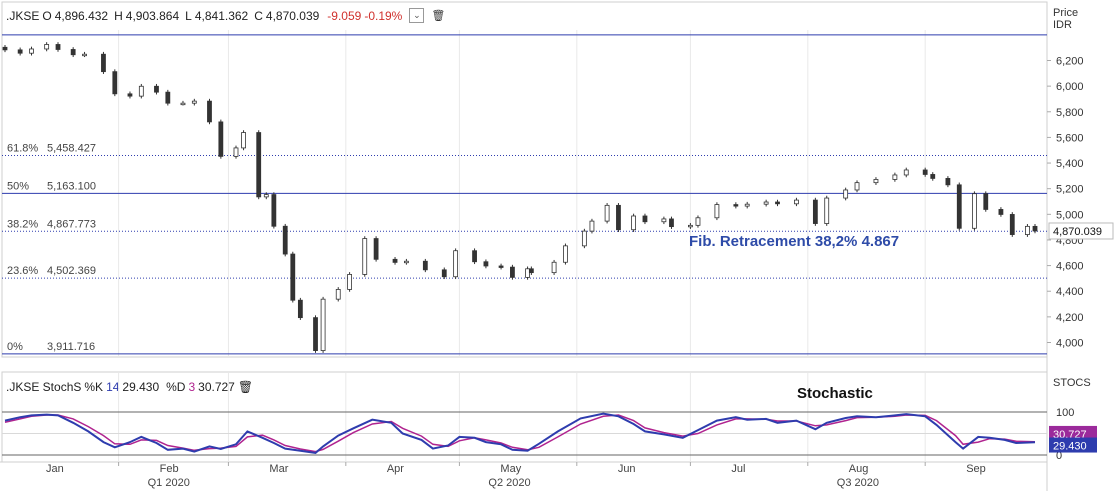 This screenshot has width=1115, height=491. What do you see at coordinates (417, 15) in the screenshot?
I see `chevron-down-icon: ⌄` at bounding box center [417, 15].